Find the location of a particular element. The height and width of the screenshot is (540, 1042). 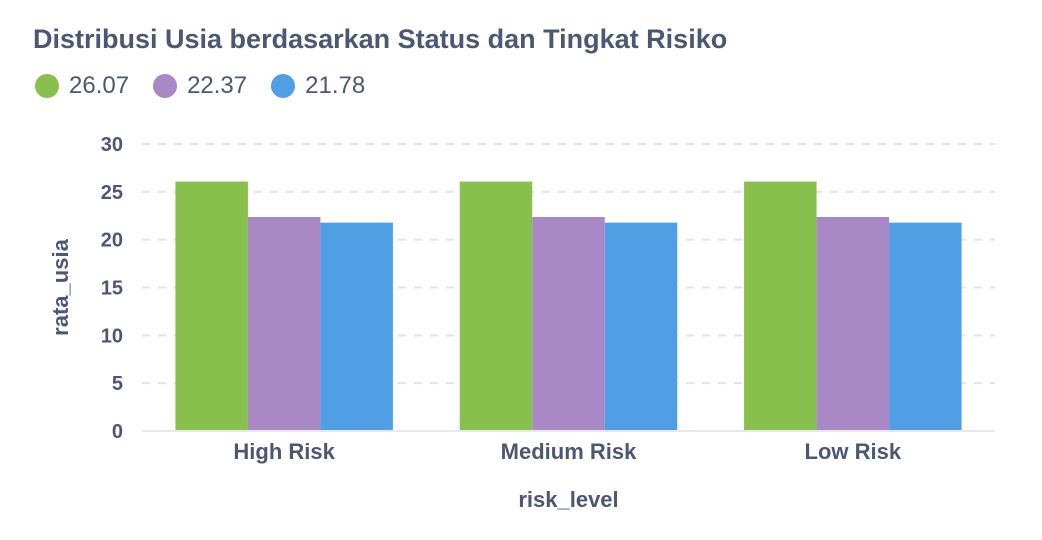

legend-label-series-2: 22.37 is located at coordinates (217, 85).